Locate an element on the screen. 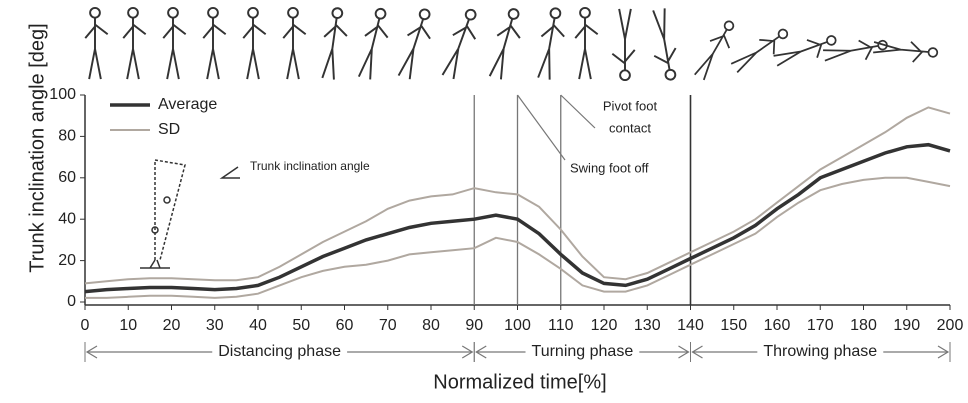 This screenshot has width=968, height=403. y-tick-label: 80 is located at coordinates (67, 136).